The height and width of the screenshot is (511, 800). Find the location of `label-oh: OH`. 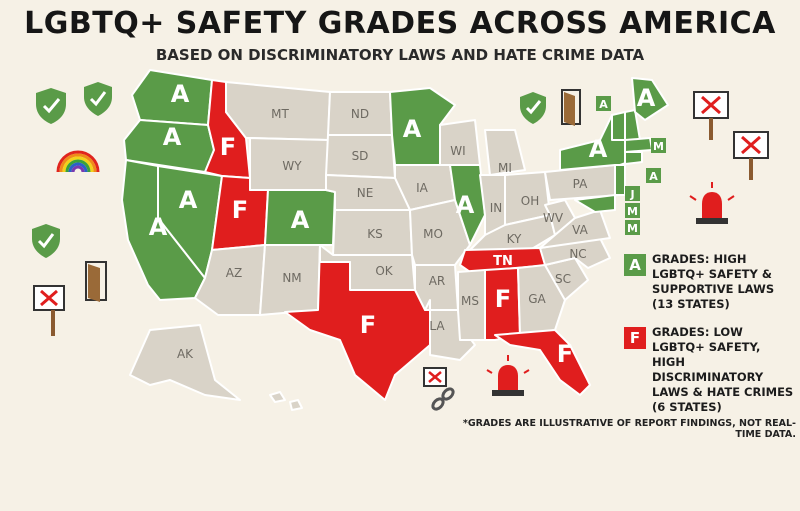

label-oh: OH is located at coordinates (530, 201).